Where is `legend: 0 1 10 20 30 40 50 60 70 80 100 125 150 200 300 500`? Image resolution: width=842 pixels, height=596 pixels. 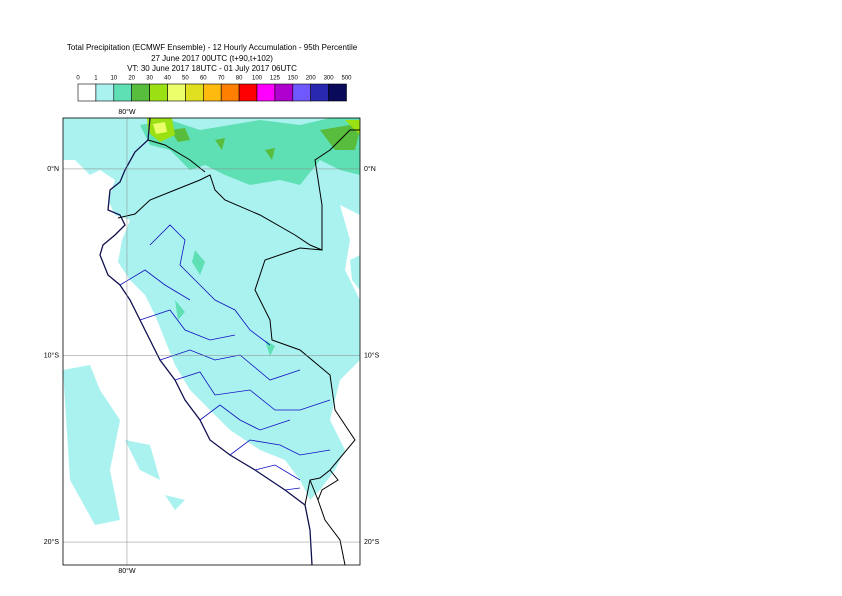 legend: 0 1 10 20 30 40 50 60 70 80 100 125 150 200 300 500 is located at coordinates (214, 89).